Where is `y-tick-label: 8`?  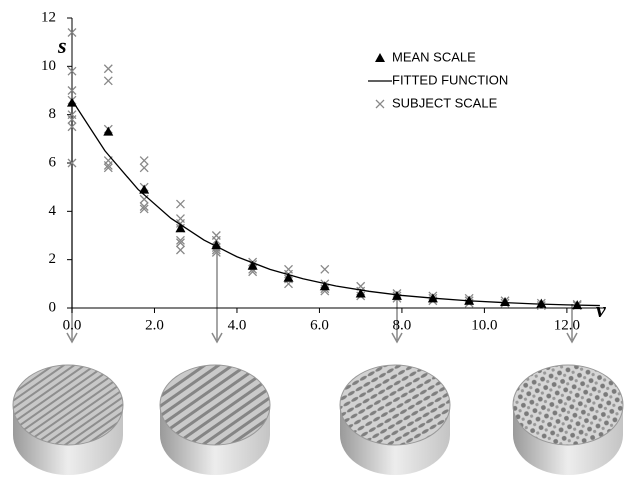 y-tick-label: 8 is located at coordinates (53, 114).